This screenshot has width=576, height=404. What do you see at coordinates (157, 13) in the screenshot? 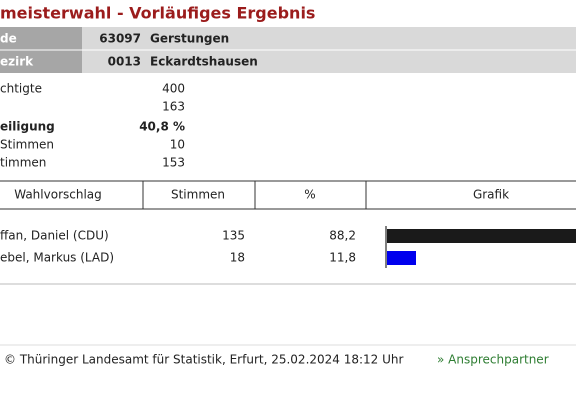
I see `title: meisterwahl - Vorläufiges Ergebnis` at bounding box center [157, 13].